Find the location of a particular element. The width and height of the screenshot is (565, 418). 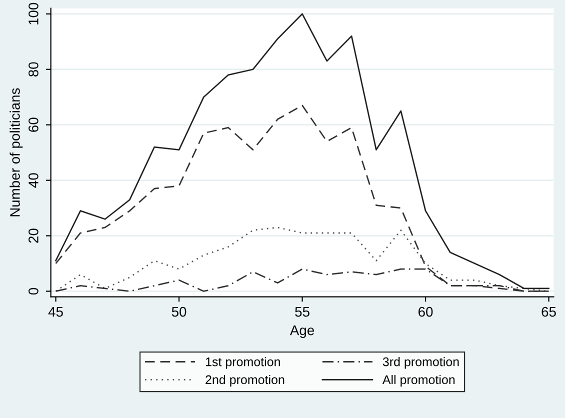

y-tick-label: 40 is located at coordinates (33, 180).